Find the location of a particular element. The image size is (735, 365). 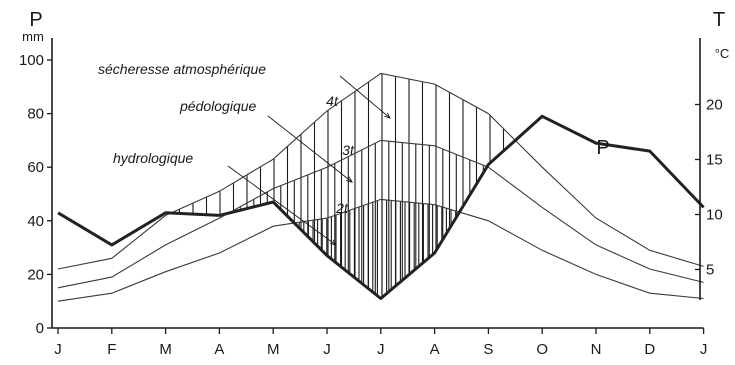

annotation-atmospheric: sécheresse atmosphérique is located at coordinates (182, 69).